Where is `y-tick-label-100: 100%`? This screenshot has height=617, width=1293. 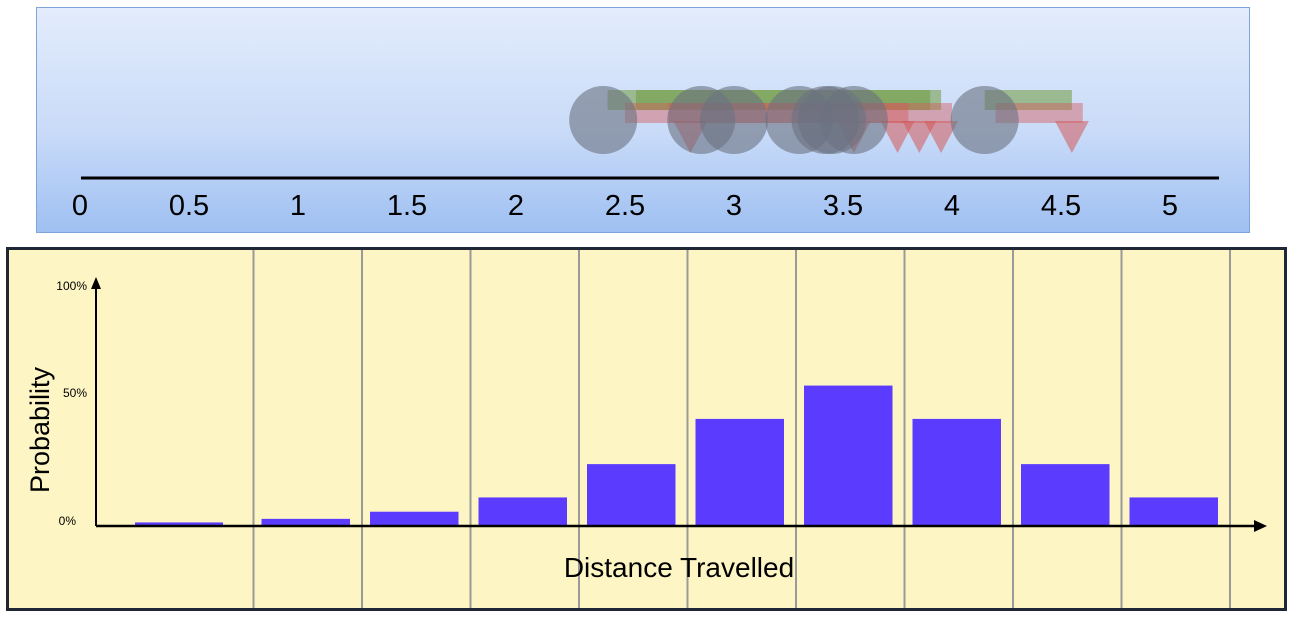
y-tick-label-100: 100% is located at coordinates (71, 286).